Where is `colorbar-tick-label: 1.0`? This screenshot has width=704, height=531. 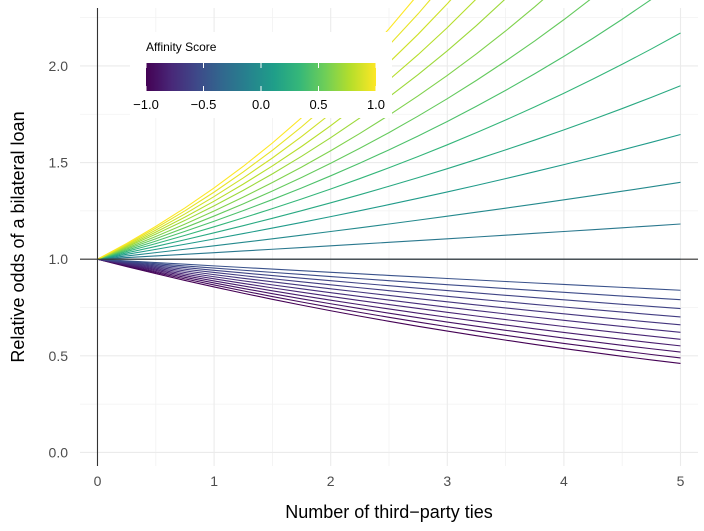 colorbar-tick-label: 1.0 is located at coordinates (376, 104).